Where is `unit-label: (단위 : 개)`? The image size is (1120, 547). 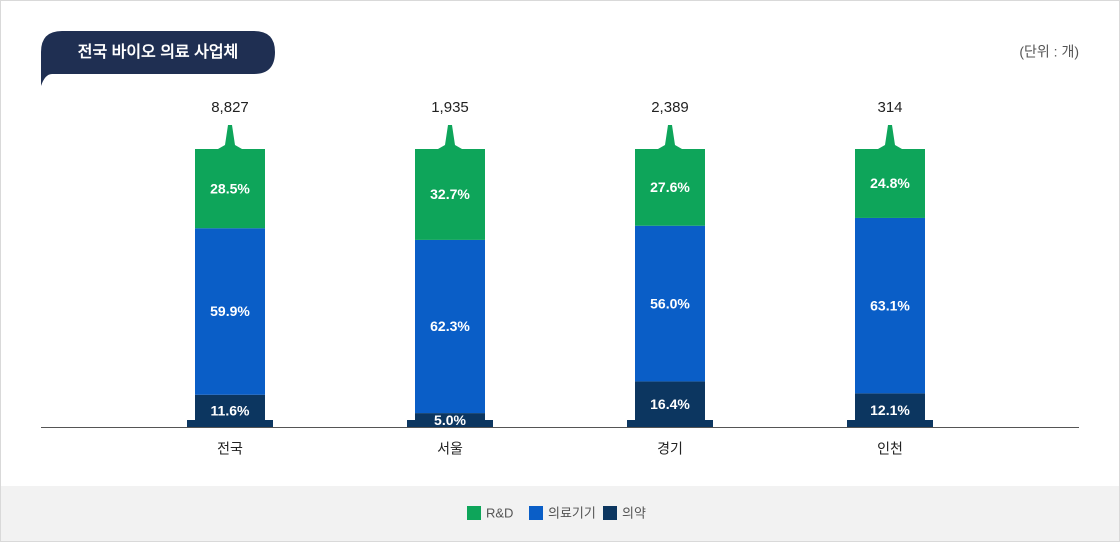
unit-label: (단위 : 개) is located at coordinates (1049, 52).